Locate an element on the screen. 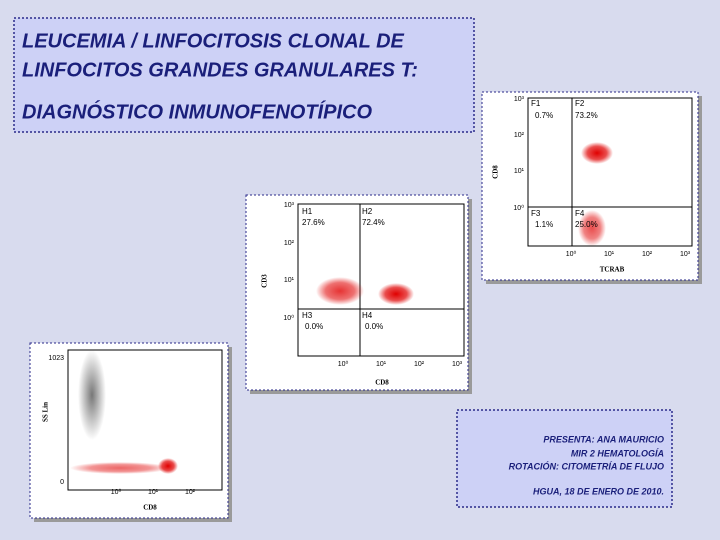 This screenshot has width=720, height=540. quadrant-name: F4 is located at coordinates (580, 213).